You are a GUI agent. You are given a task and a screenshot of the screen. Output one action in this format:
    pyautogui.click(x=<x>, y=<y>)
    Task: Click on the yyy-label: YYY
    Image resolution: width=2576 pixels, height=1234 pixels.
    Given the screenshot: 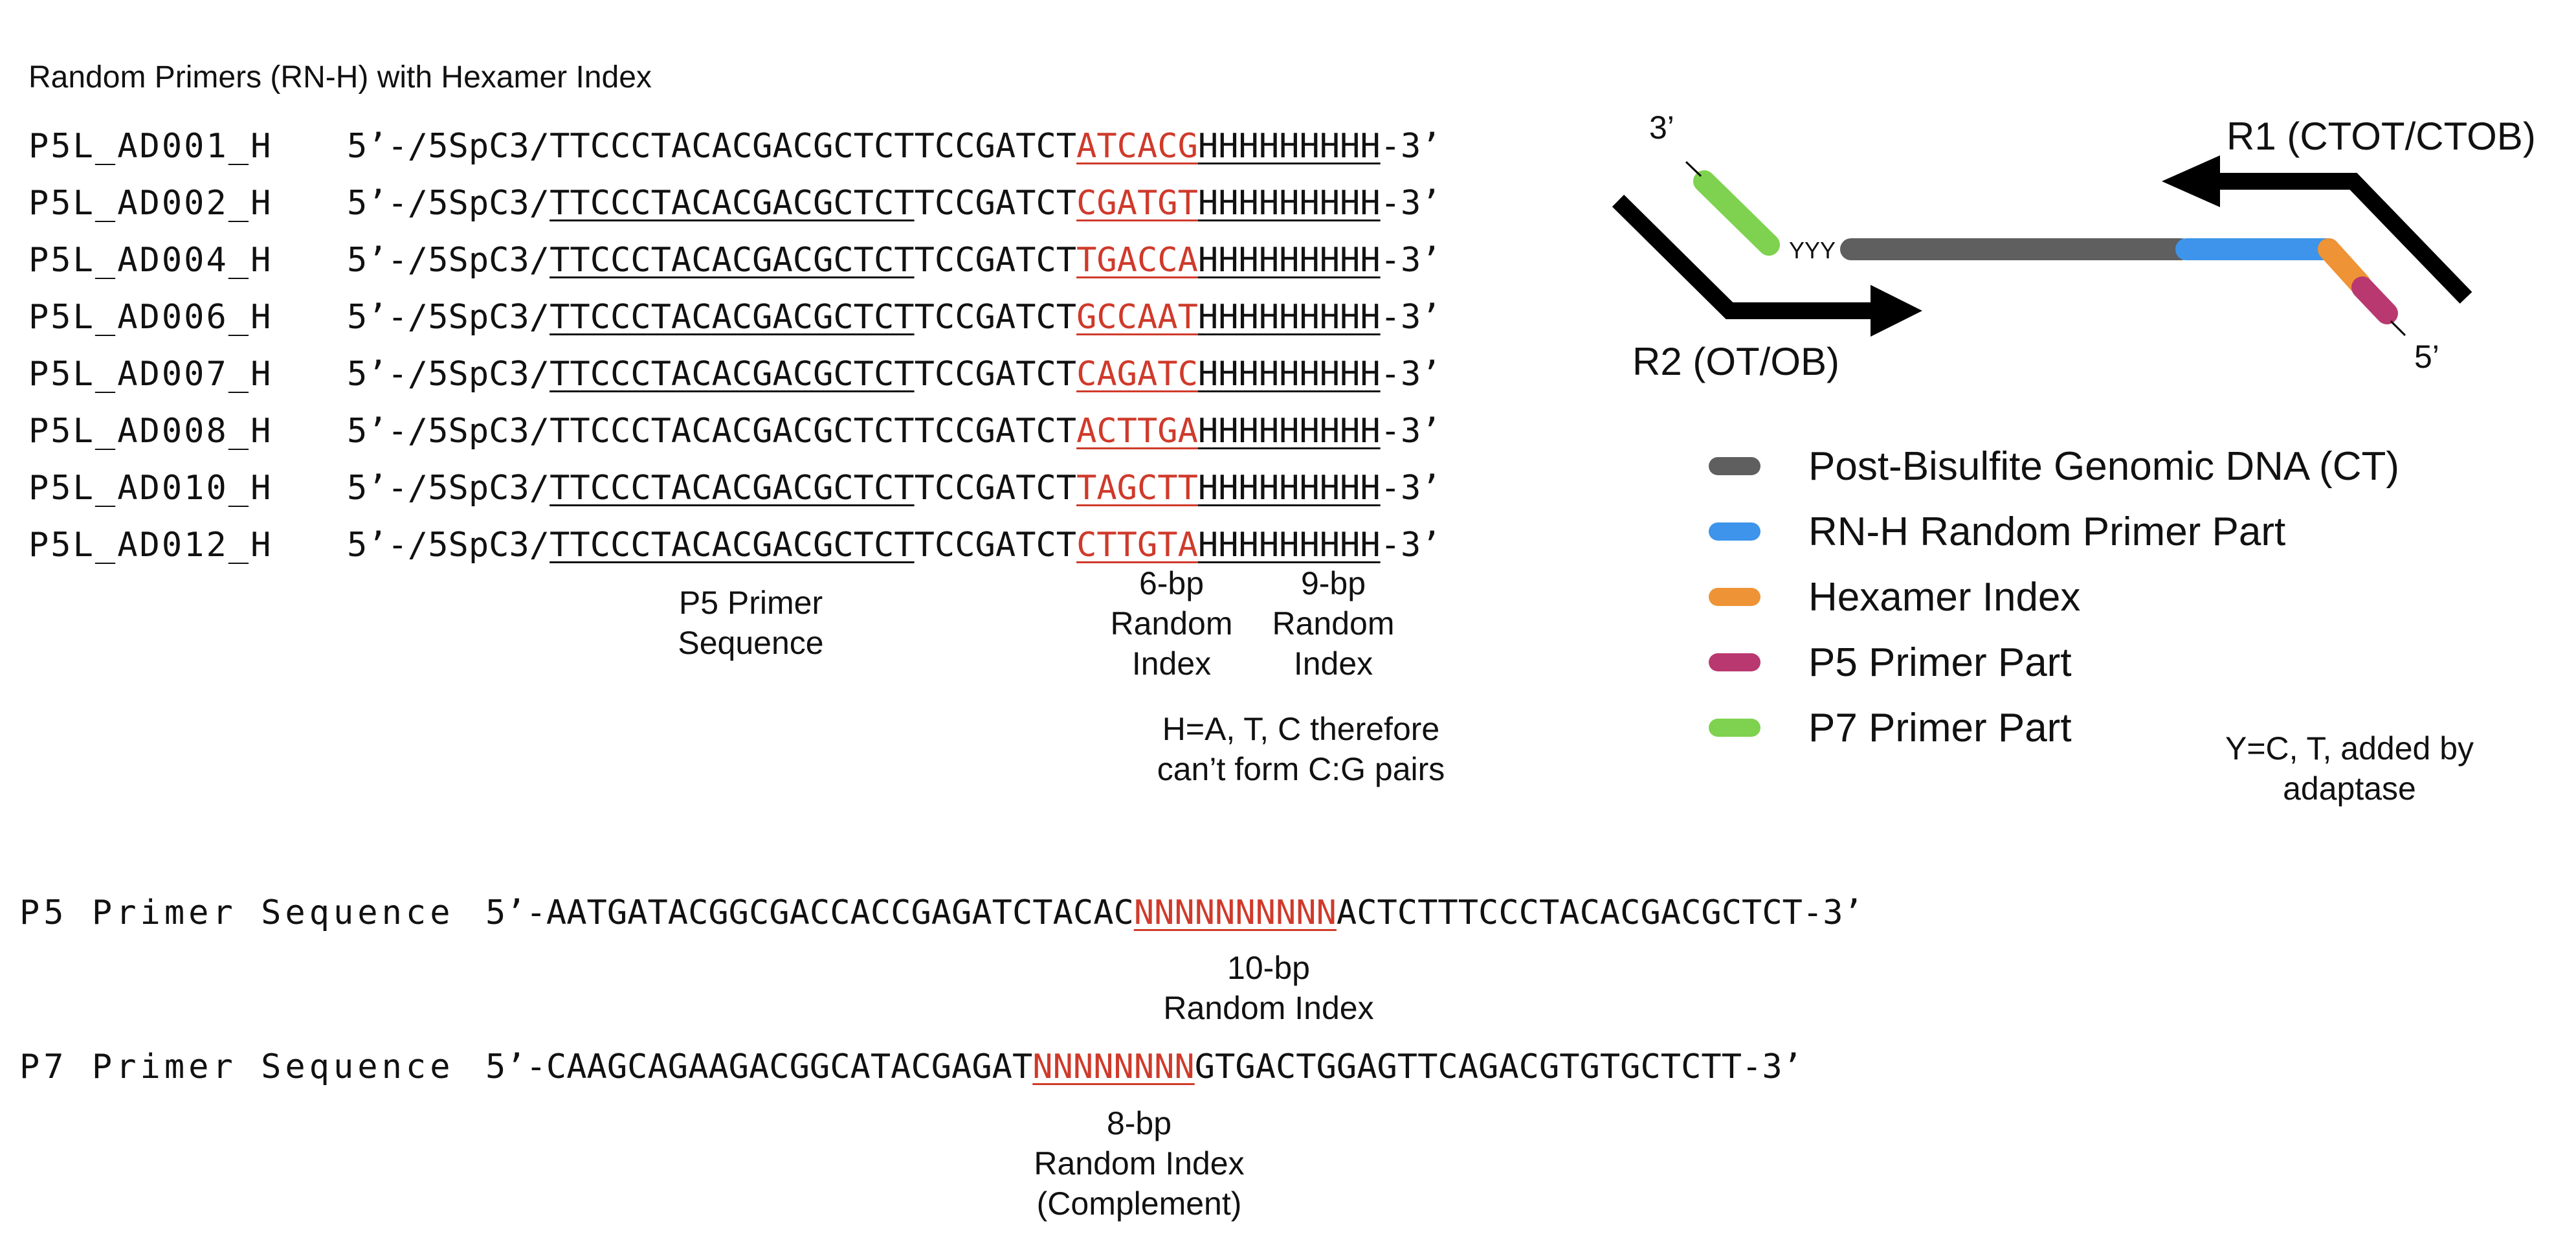 What is the action you would take?
    pyautogui.click(x=1812, y=251)
    